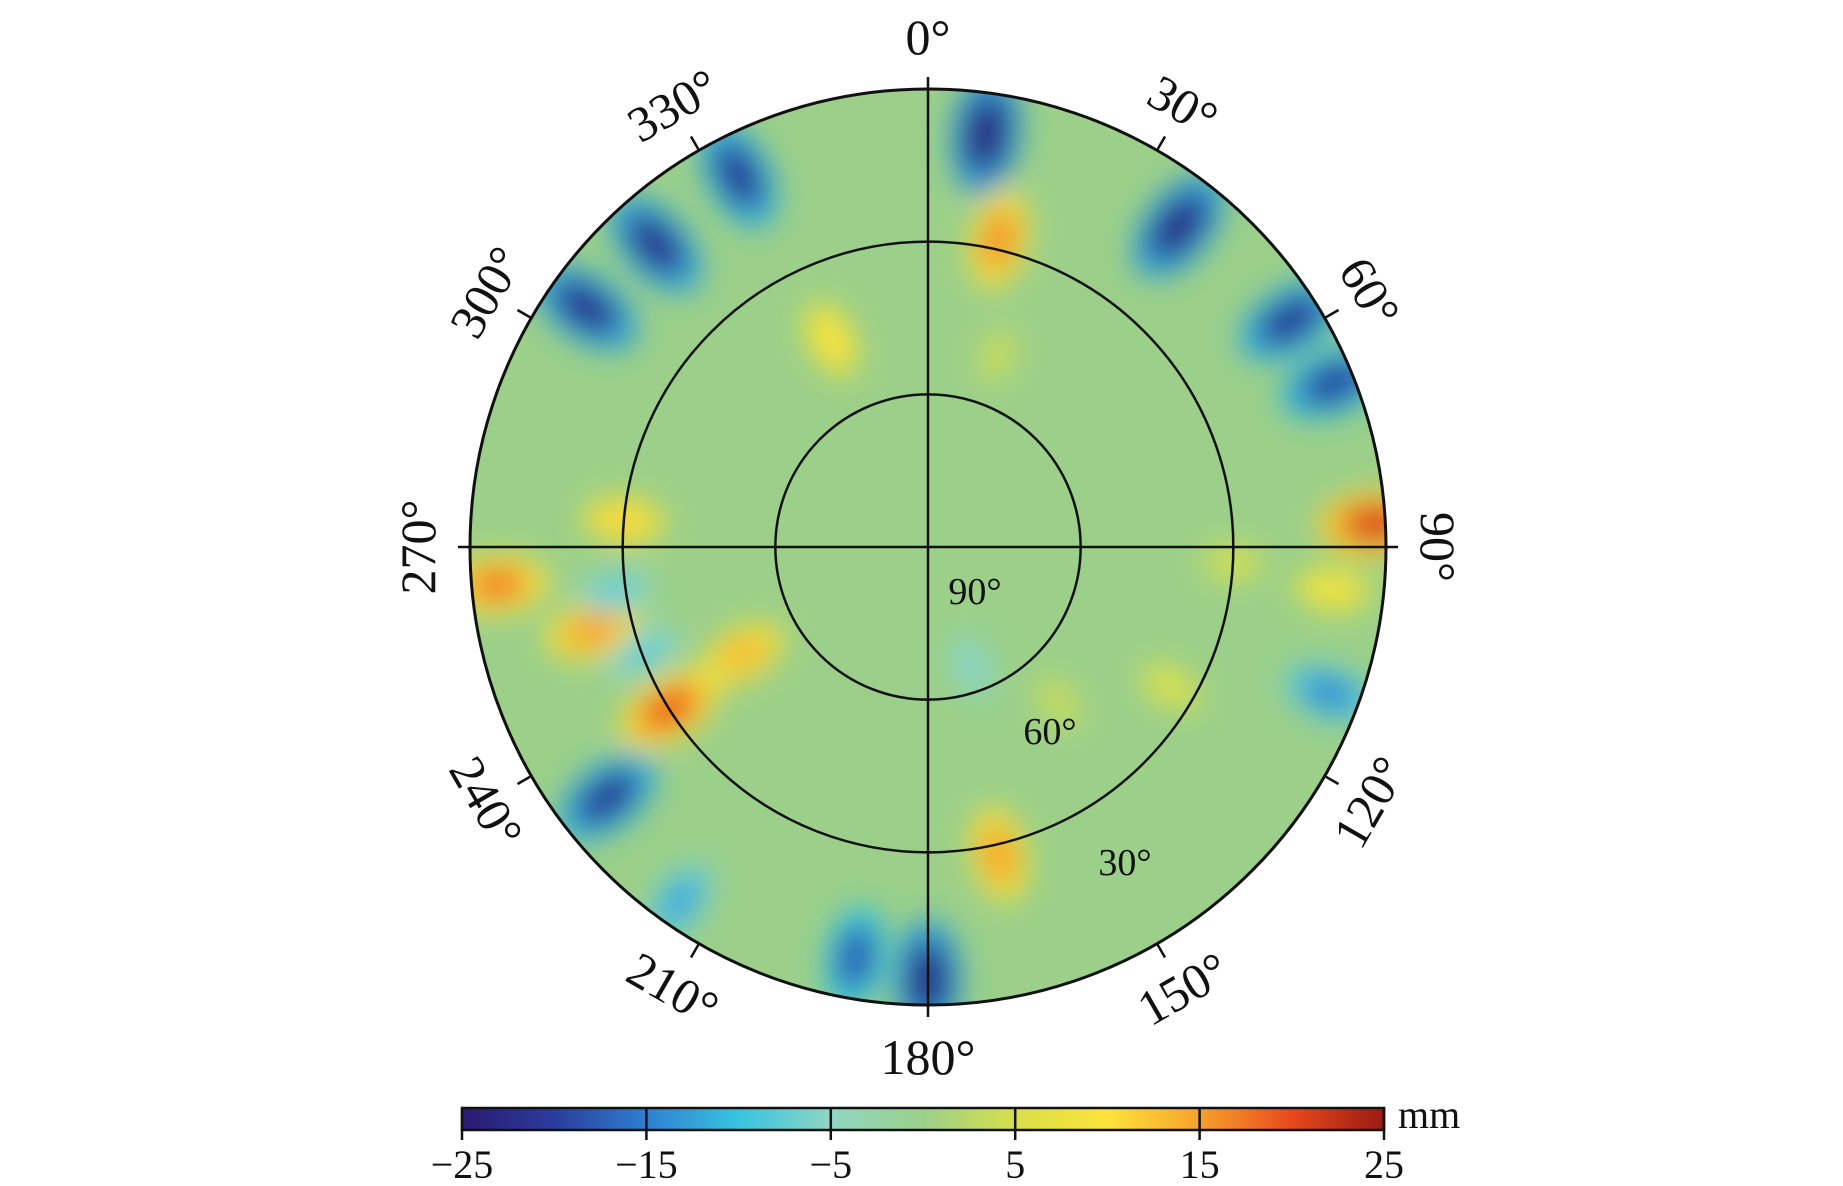 Image resolution: width=1843 pixels, height=1186 pixels. Describe the element at coordinates (923, 1119) in the screenshot. I see `colorbar-gradient` at that location.